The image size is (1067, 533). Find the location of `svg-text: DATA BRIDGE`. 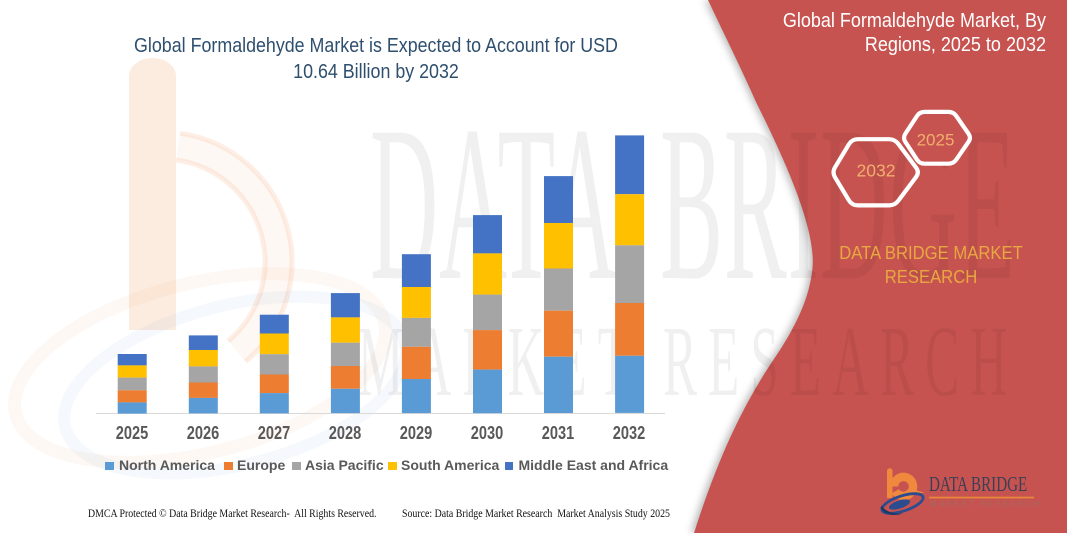

svg-text: DATA BRIDGE is located at coordinates (978, 484).